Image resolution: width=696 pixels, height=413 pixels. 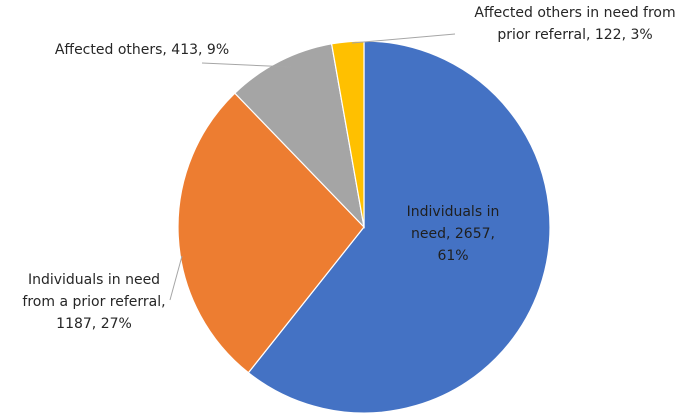 I want to click on data-label-line: 1187, 27%, so click(x=94, y=324).